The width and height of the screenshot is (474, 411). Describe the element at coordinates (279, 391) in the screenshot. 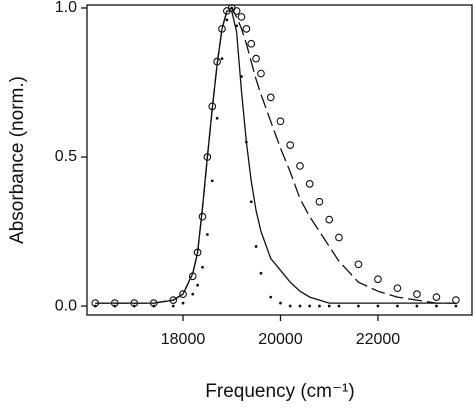

I see `x-axis-label: Frequency (cm⁻¹)` at that location.